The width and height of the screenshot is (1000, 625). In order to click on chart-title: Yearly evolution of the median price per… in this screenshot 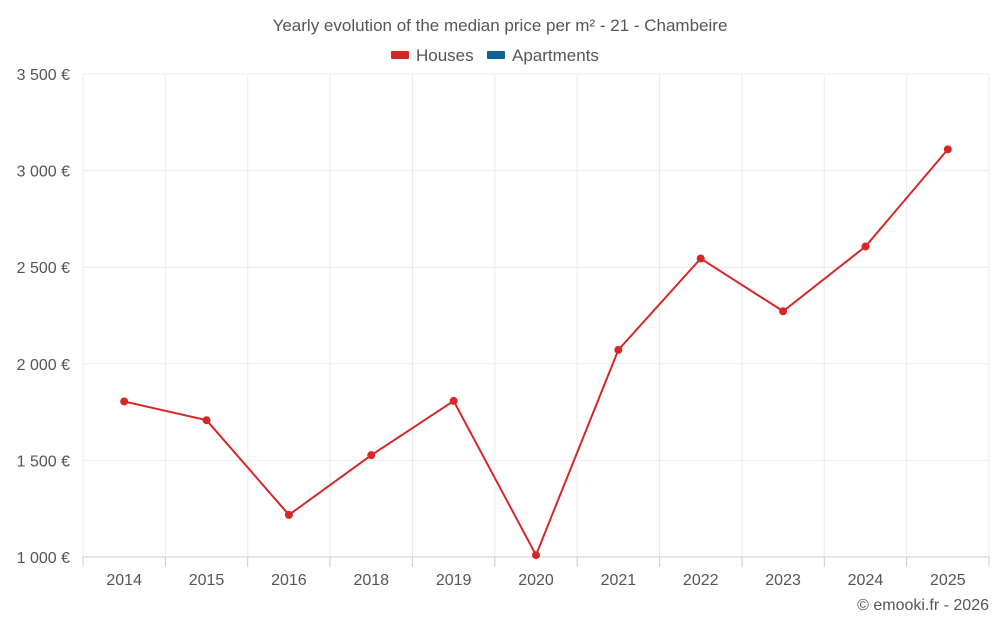, I will do `click(500, 25)`.